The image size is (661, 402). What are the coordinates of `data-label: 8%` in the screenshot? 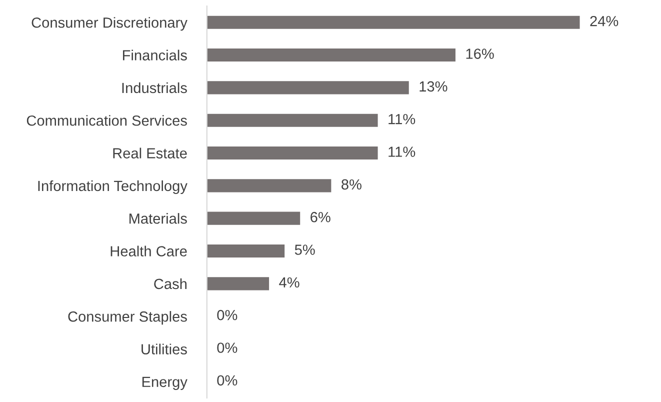 It's located at (352, 184).